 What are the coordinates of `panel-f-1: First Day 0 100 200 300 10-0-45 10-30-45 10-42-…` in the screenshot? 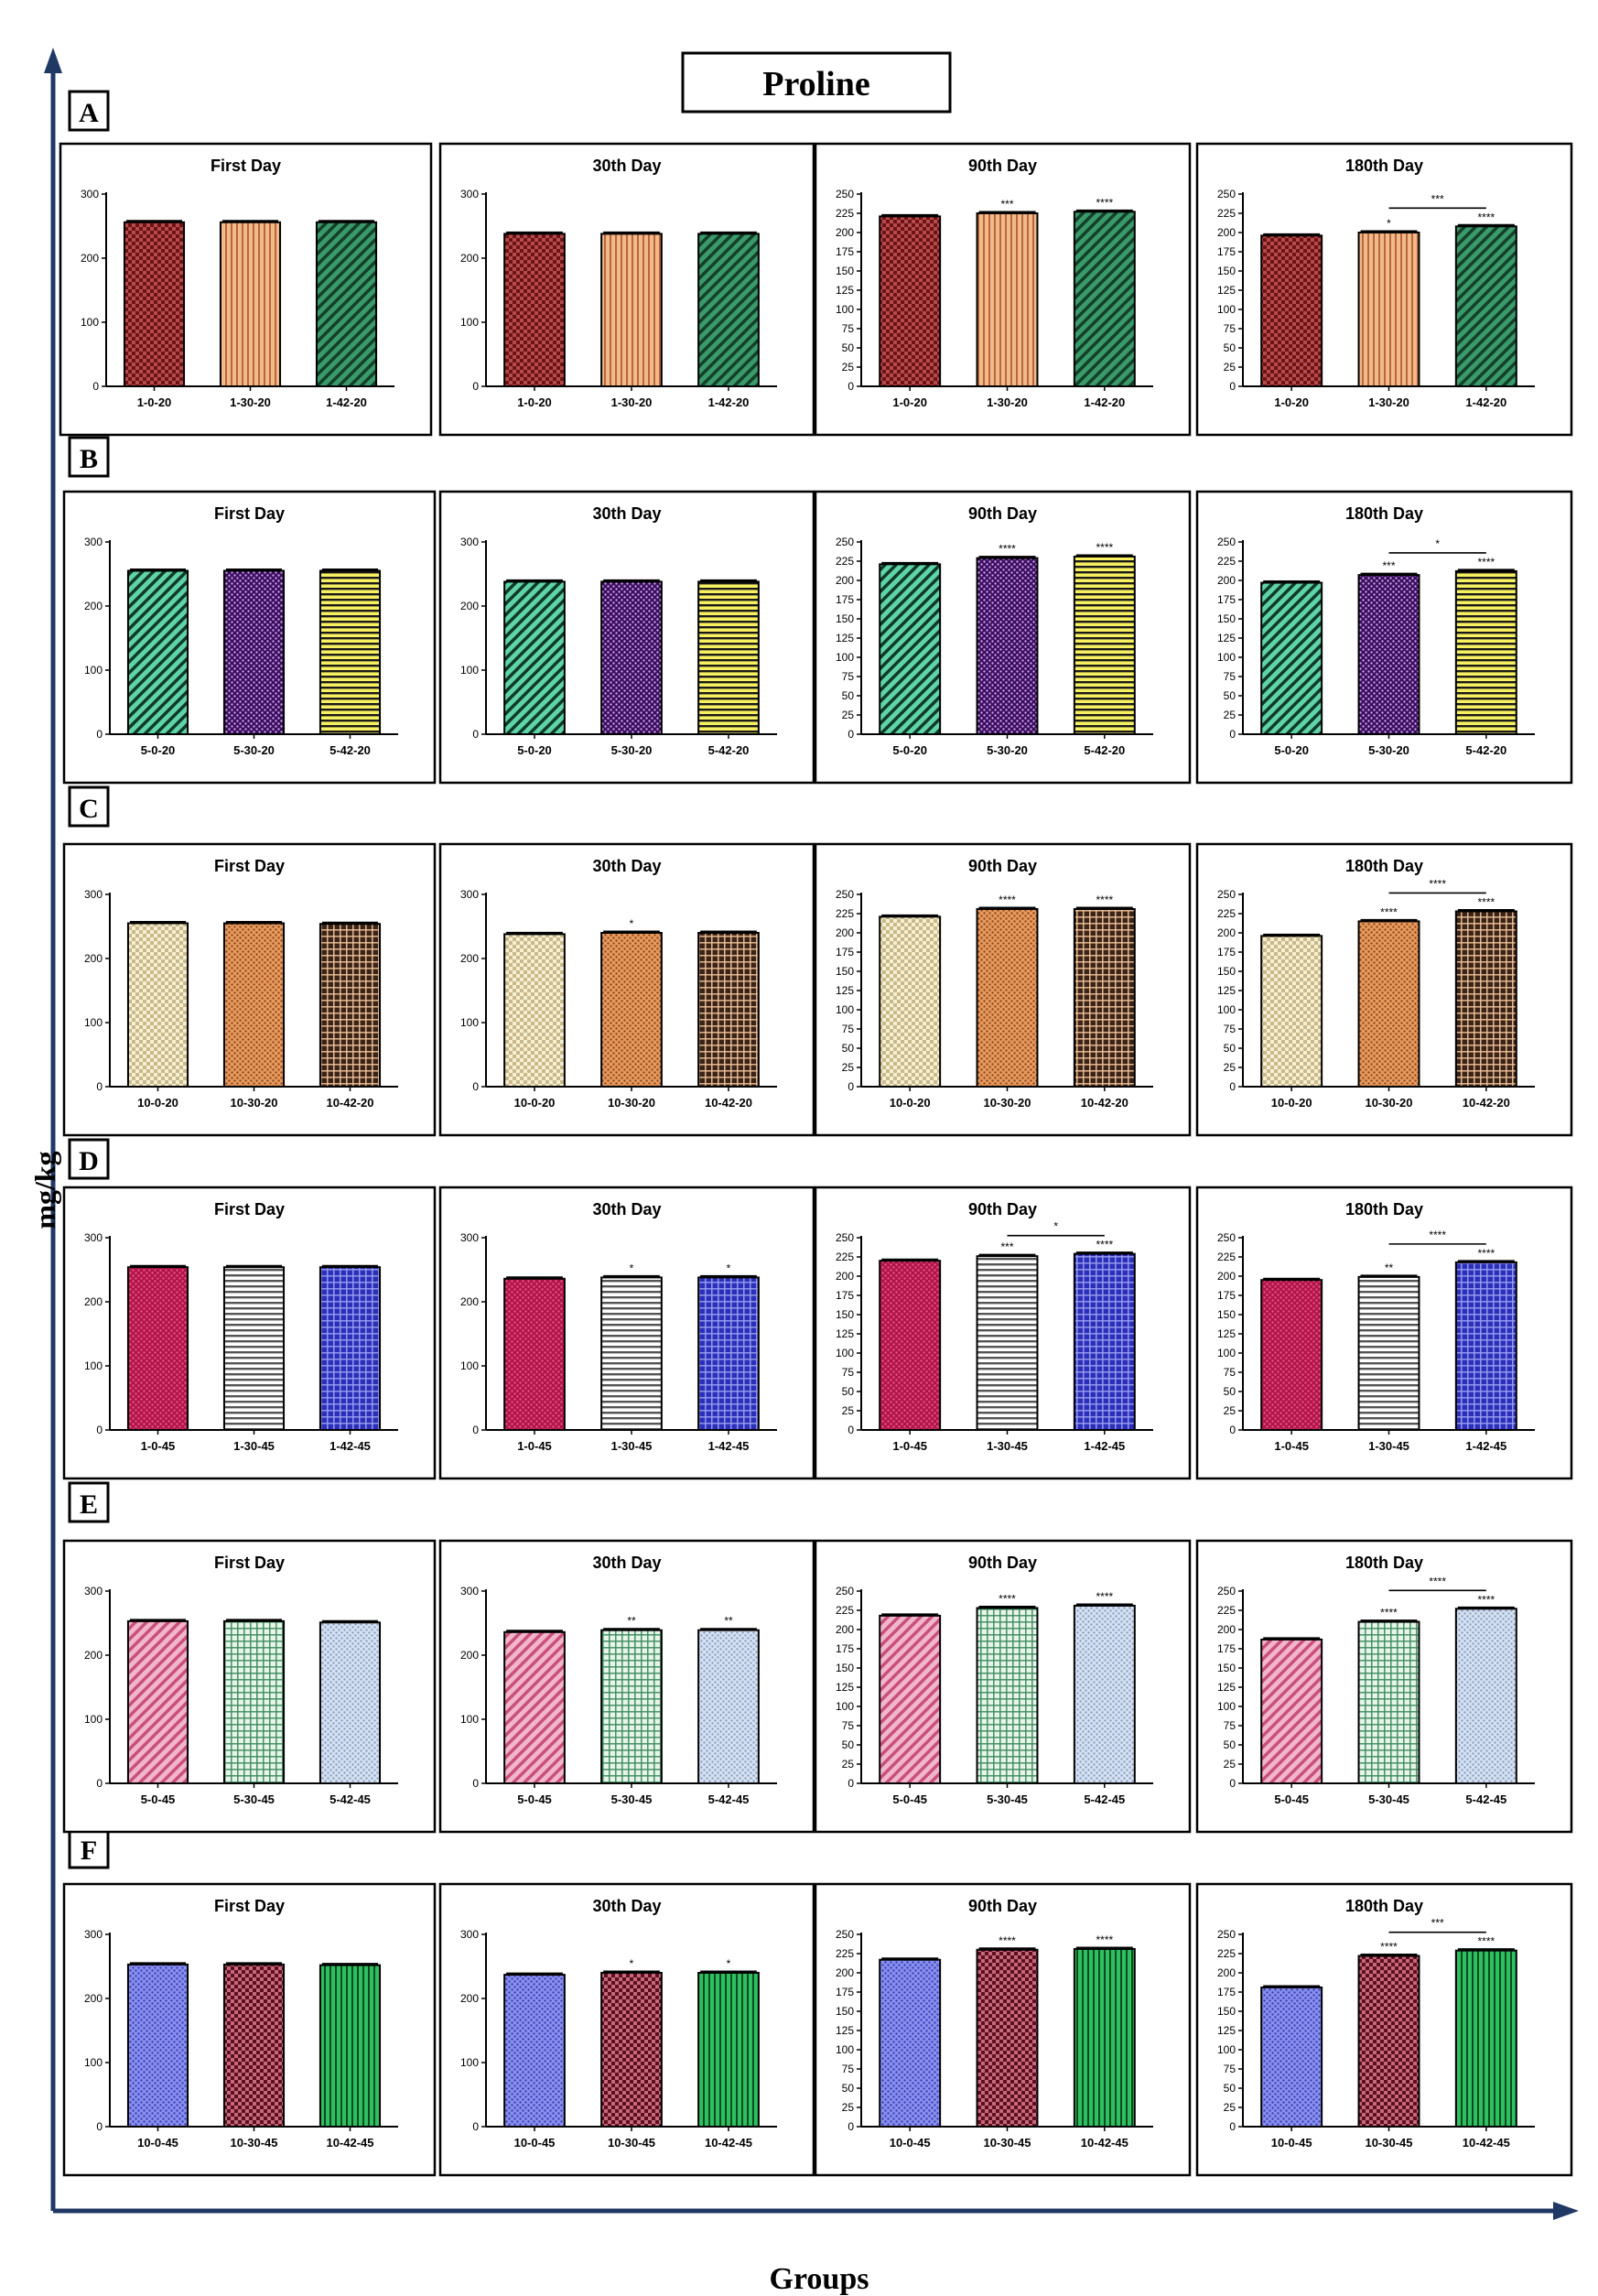 It's located at (249, 2030).